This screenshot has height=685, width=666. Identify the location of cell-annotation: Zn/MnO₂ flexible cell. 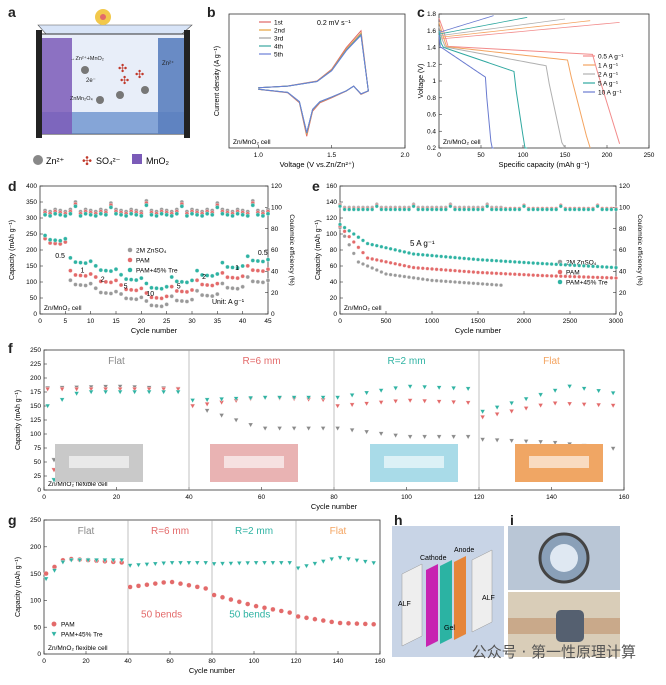
(78, 484).